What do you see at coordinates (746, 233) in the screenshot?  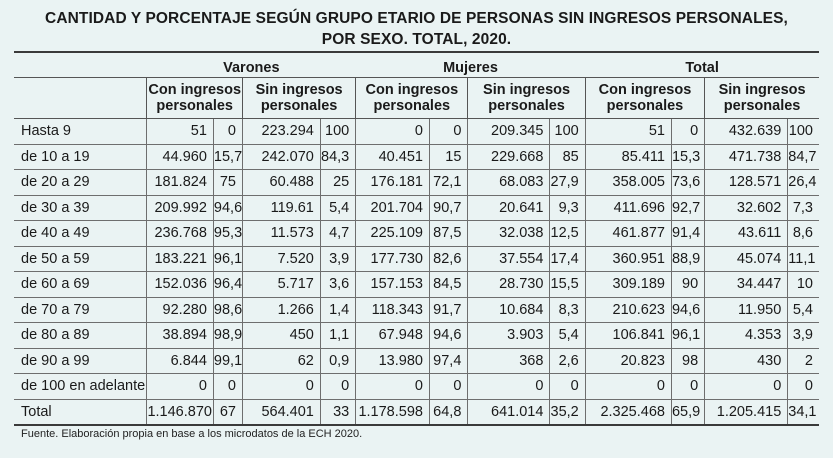 I see `table-cell: 43.611` at bounding box center [746, 233].